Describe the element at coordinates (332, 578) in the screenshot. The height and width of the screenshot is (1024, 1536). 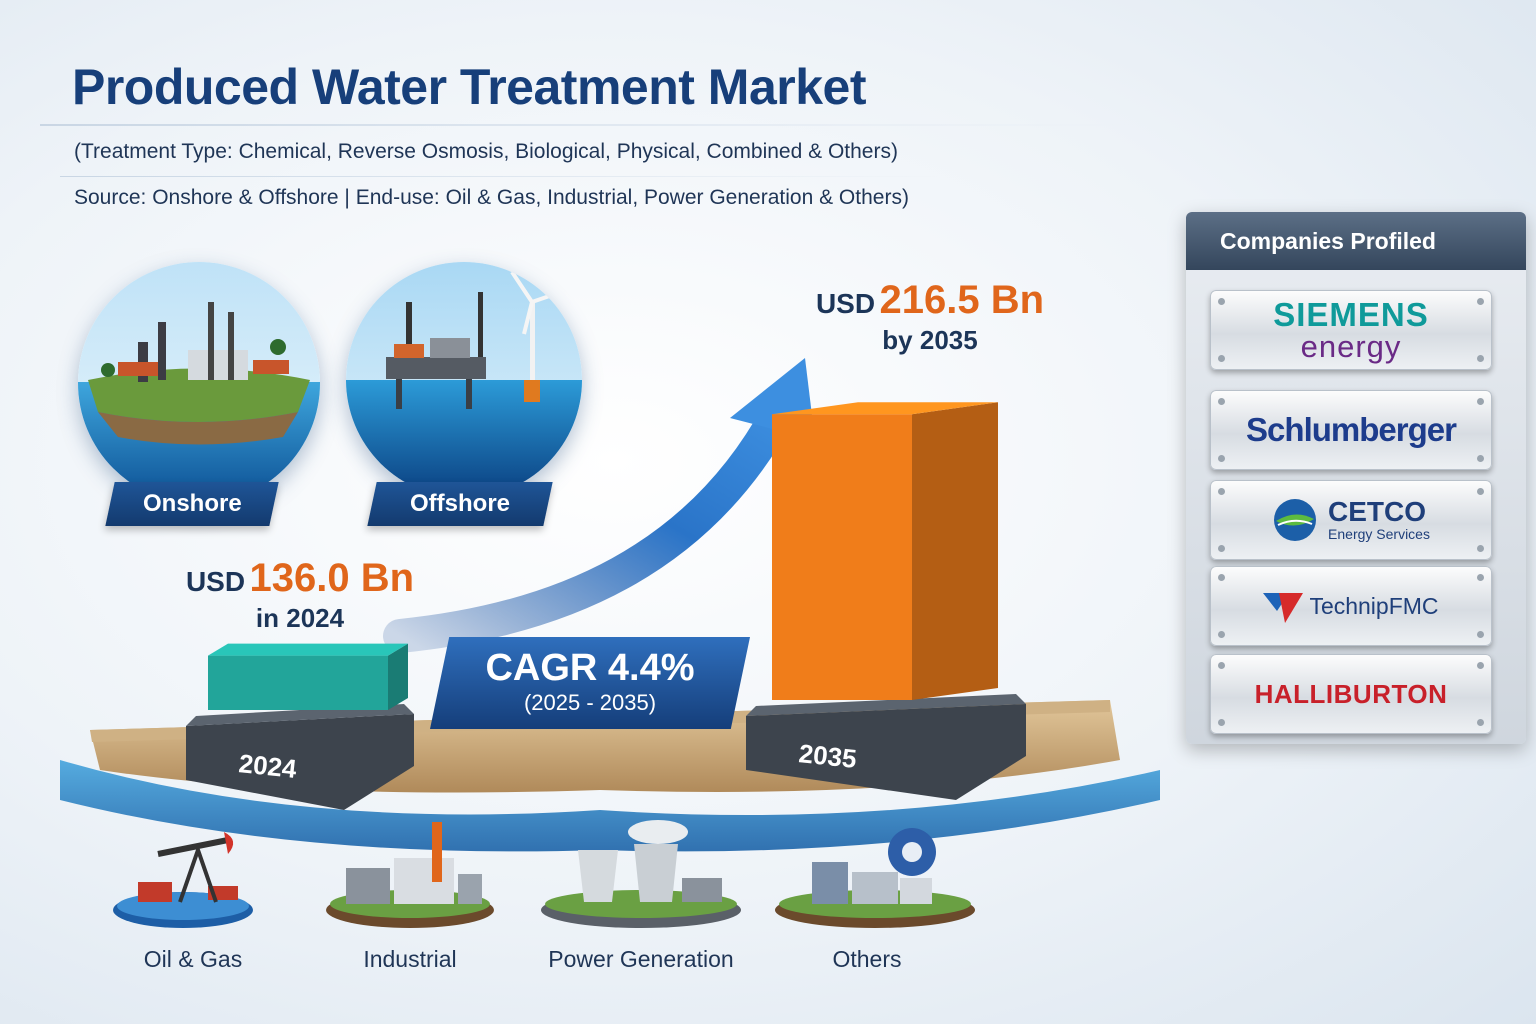
I see `callout-2024-value: 136.0 Bn` at that location.